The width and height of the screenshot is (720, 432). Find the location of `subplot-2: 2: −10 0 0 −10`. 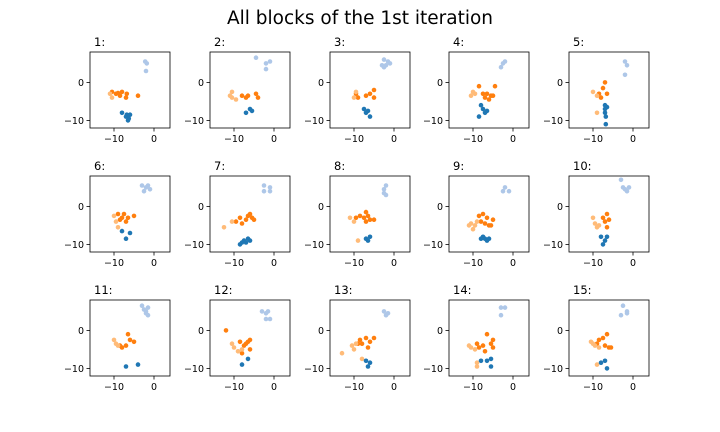

subplot-2: 2: −10 0 0 −10 is located at coordinates (237, 90).